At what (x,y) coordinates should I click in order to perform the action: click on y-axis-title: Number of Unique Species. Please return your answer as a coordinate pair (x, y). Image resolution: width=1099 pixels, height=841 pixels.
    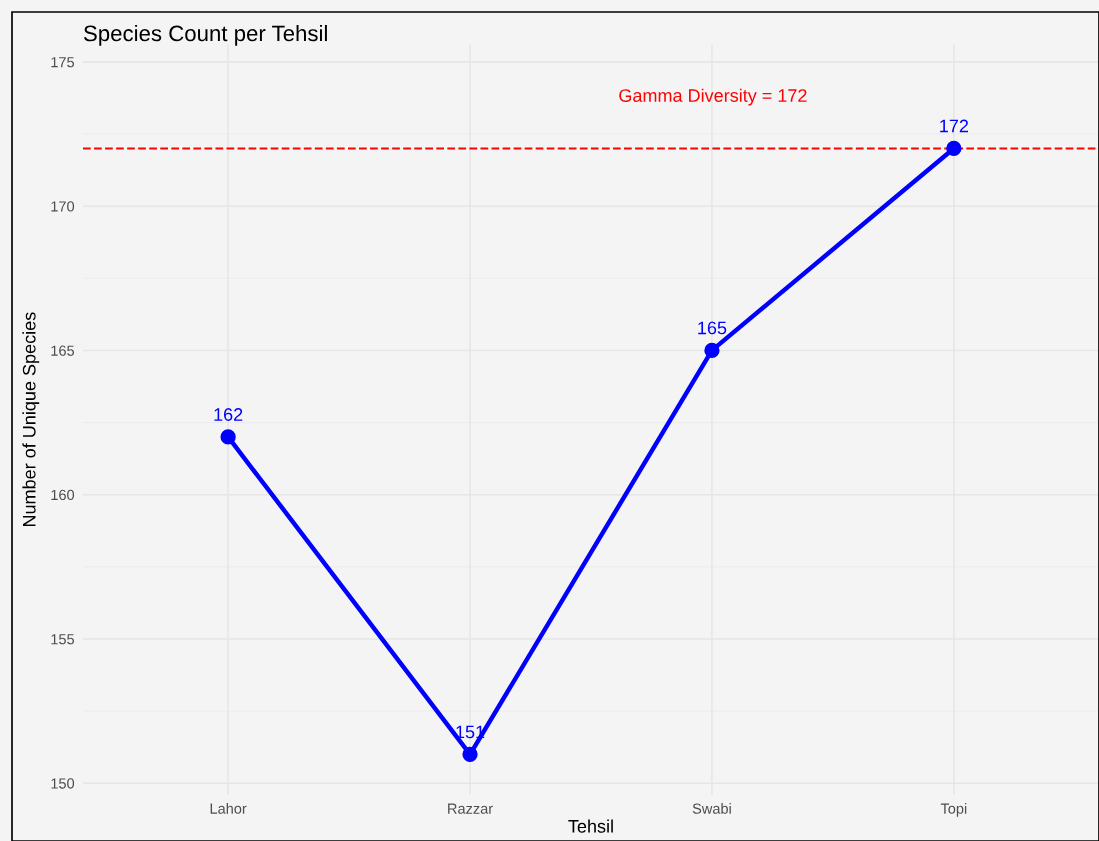
    Looking at the image, I should click on (31, 419).